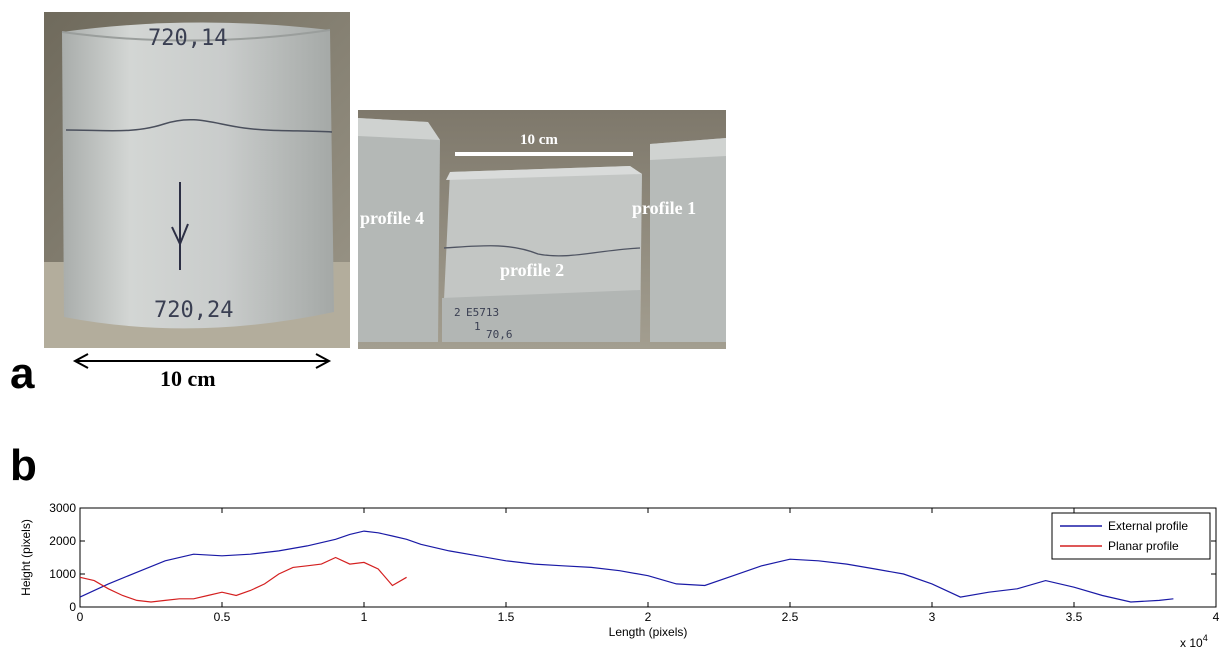 The image size is (1223, 653). I want to click on planar-profile-line, so click(243, 579).